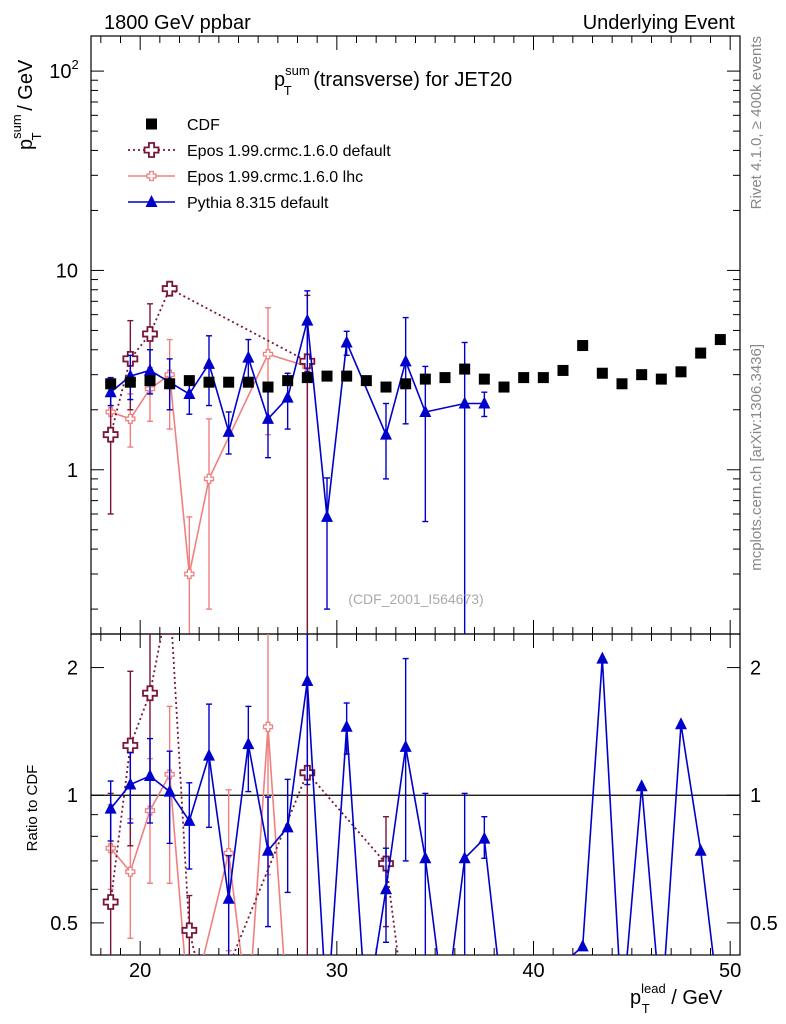  What do you see at coordinates (258, 203) in the screenshot?
I see `legend-label: Pythia 8.315 default` at bounding box center [258, 203].